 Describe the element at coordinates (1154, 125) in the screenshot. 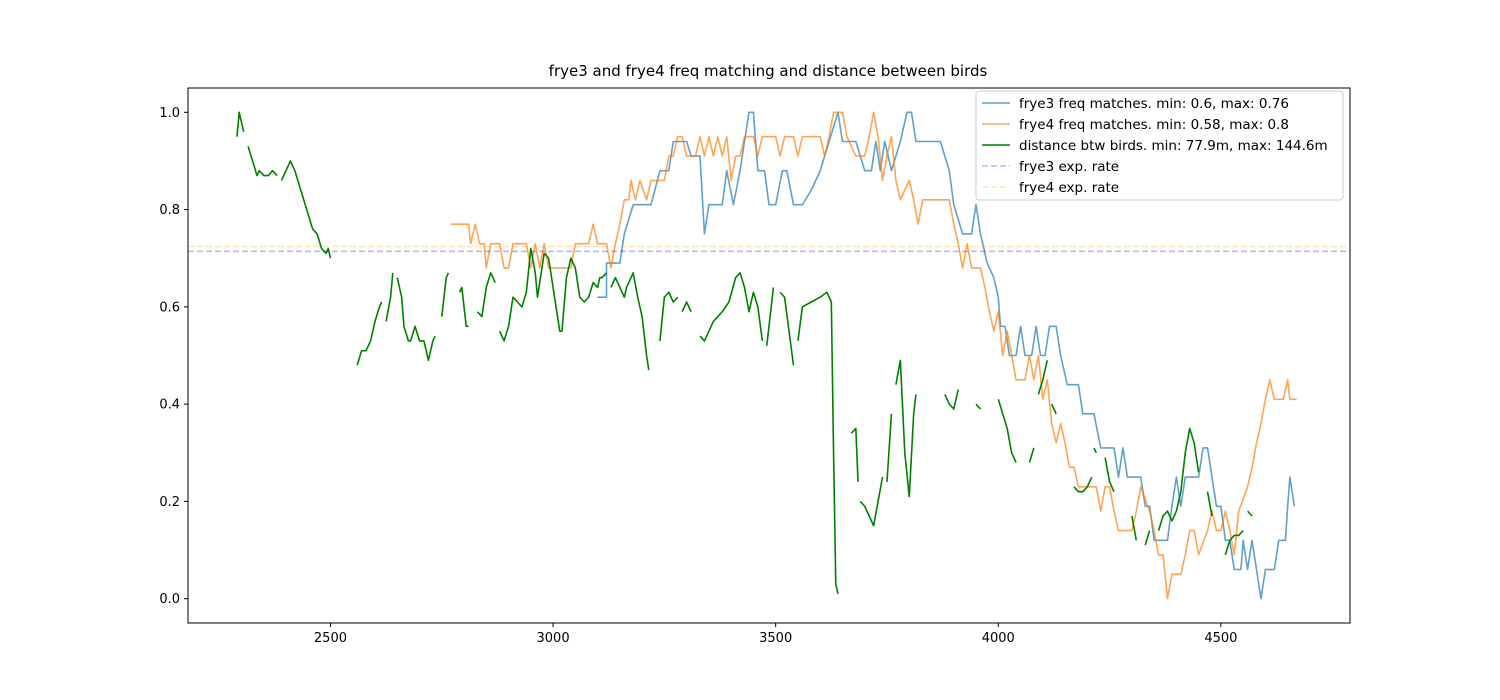

I see `legend-label: frye4 freq matches. min: 0.58, max: 0.8` at that location.